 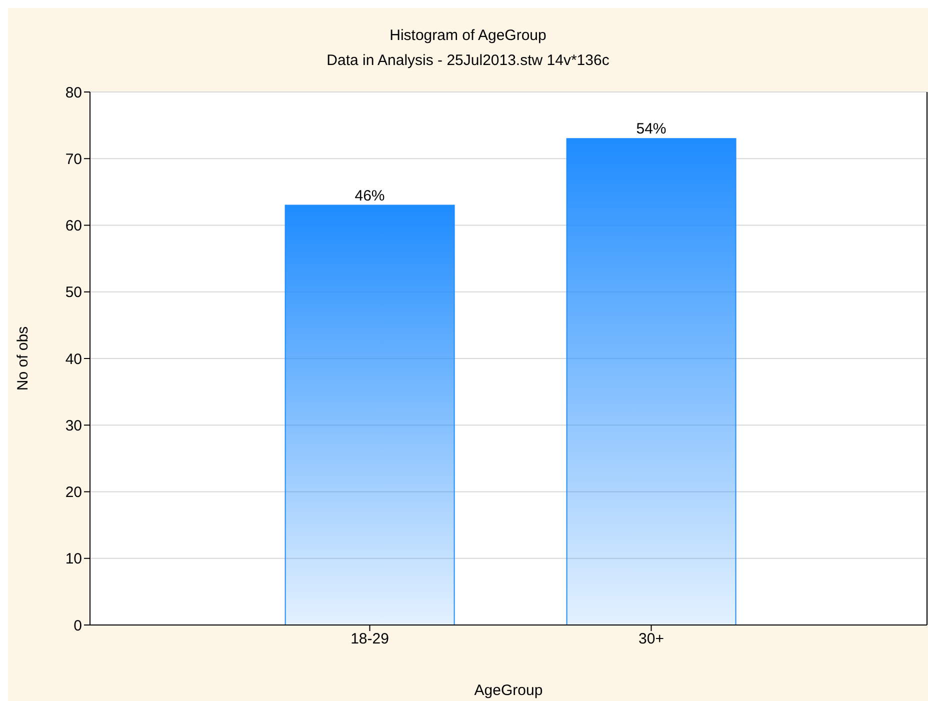 I want to click on y-tick-label: 0, so click(x=78, y=625).